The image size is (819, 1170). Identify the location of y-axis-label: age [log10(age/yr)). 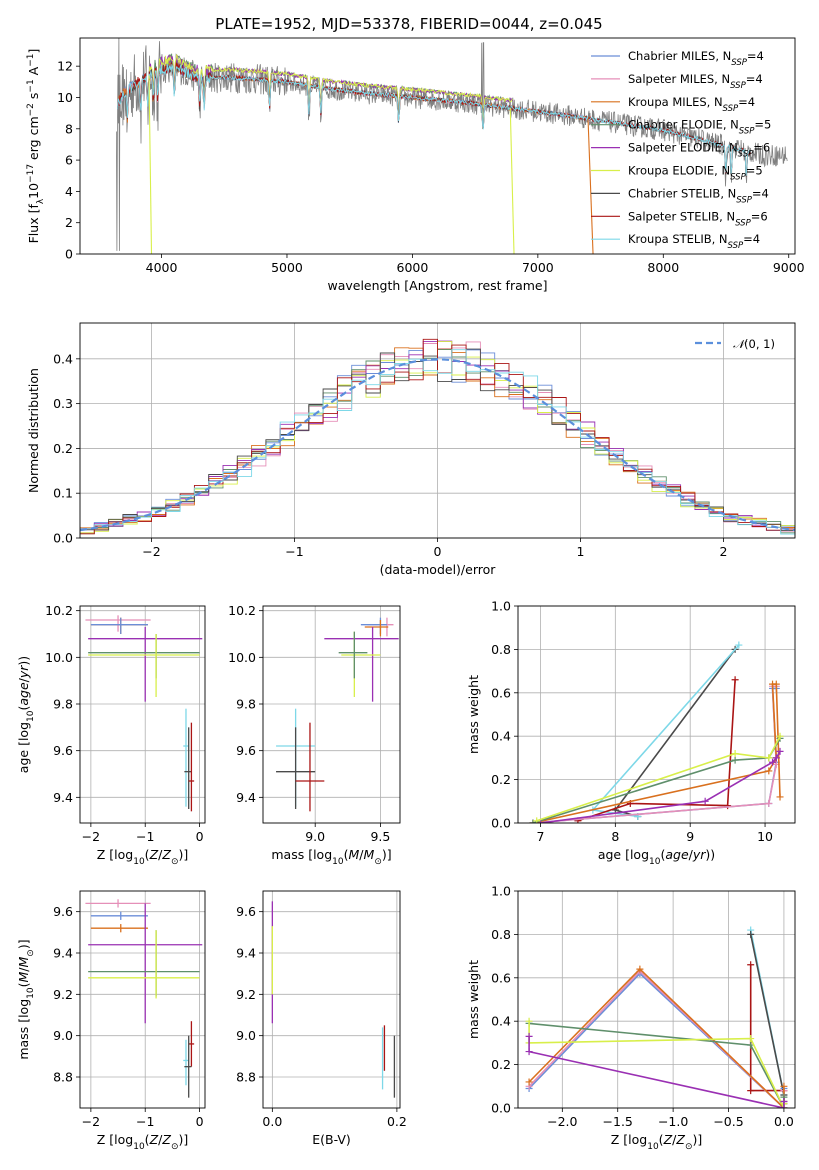
(26, 714).